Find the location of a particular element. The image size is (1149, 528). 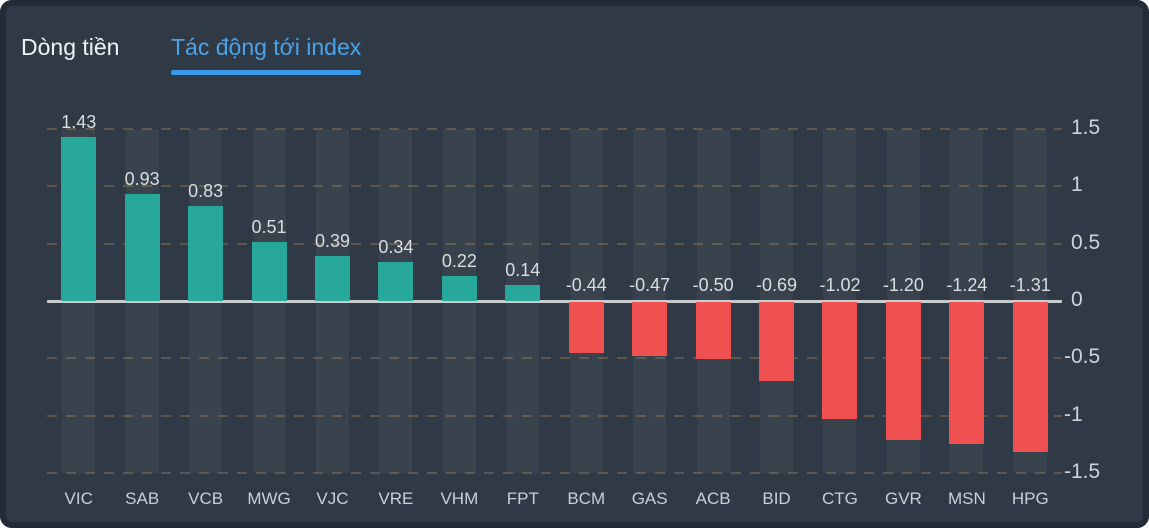

y-axis-tick-label: 0.5 is located at coordinates (1086, 242).